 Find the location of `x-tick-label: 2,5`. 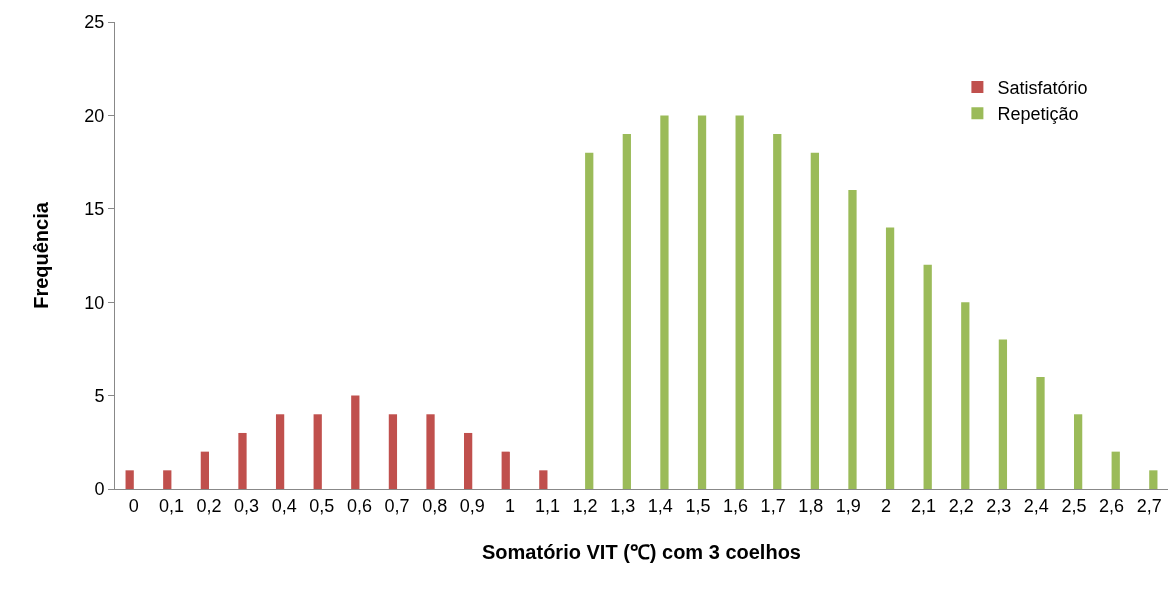

x-tick-label: 2,5 is located at coordinates (1074, 505).